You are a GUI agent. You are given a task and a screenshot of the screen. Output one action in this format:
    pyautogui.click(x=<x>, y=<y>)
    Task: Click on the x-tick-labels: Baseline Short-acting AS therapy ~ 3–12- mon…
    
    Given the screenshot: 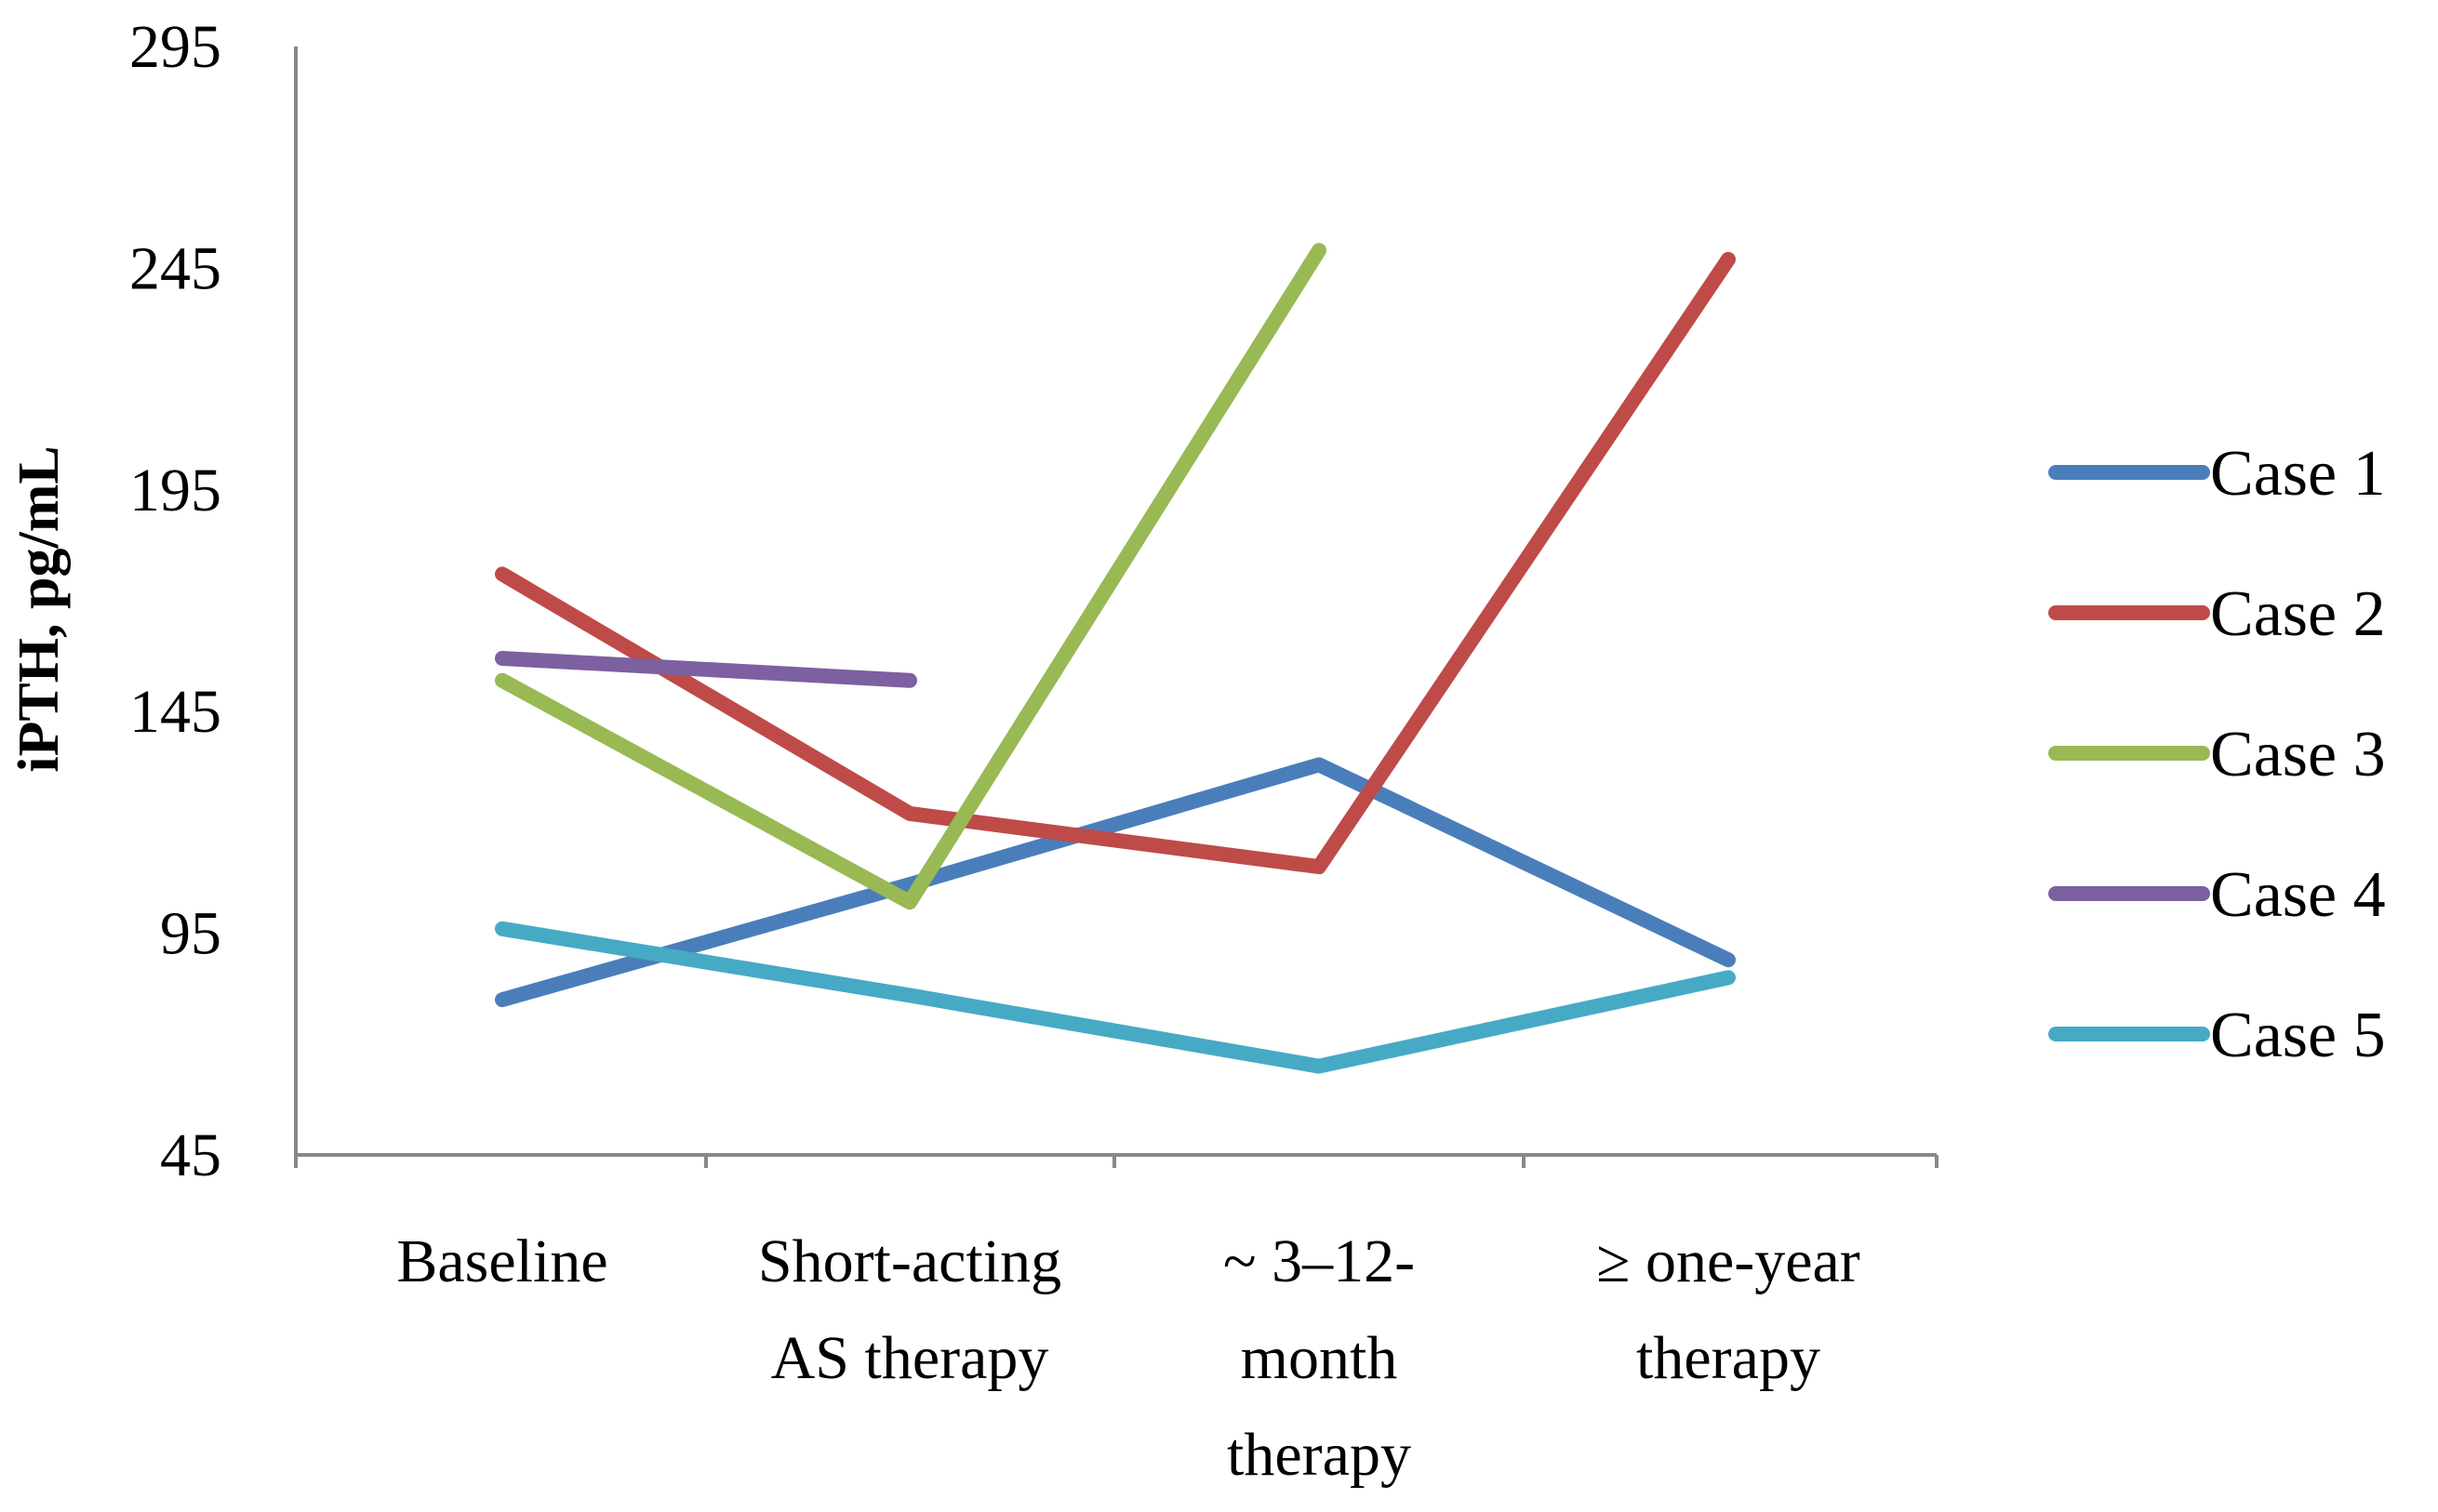 What is the action you would take?
    pyautogui.click(x=1127, y=1358)
    